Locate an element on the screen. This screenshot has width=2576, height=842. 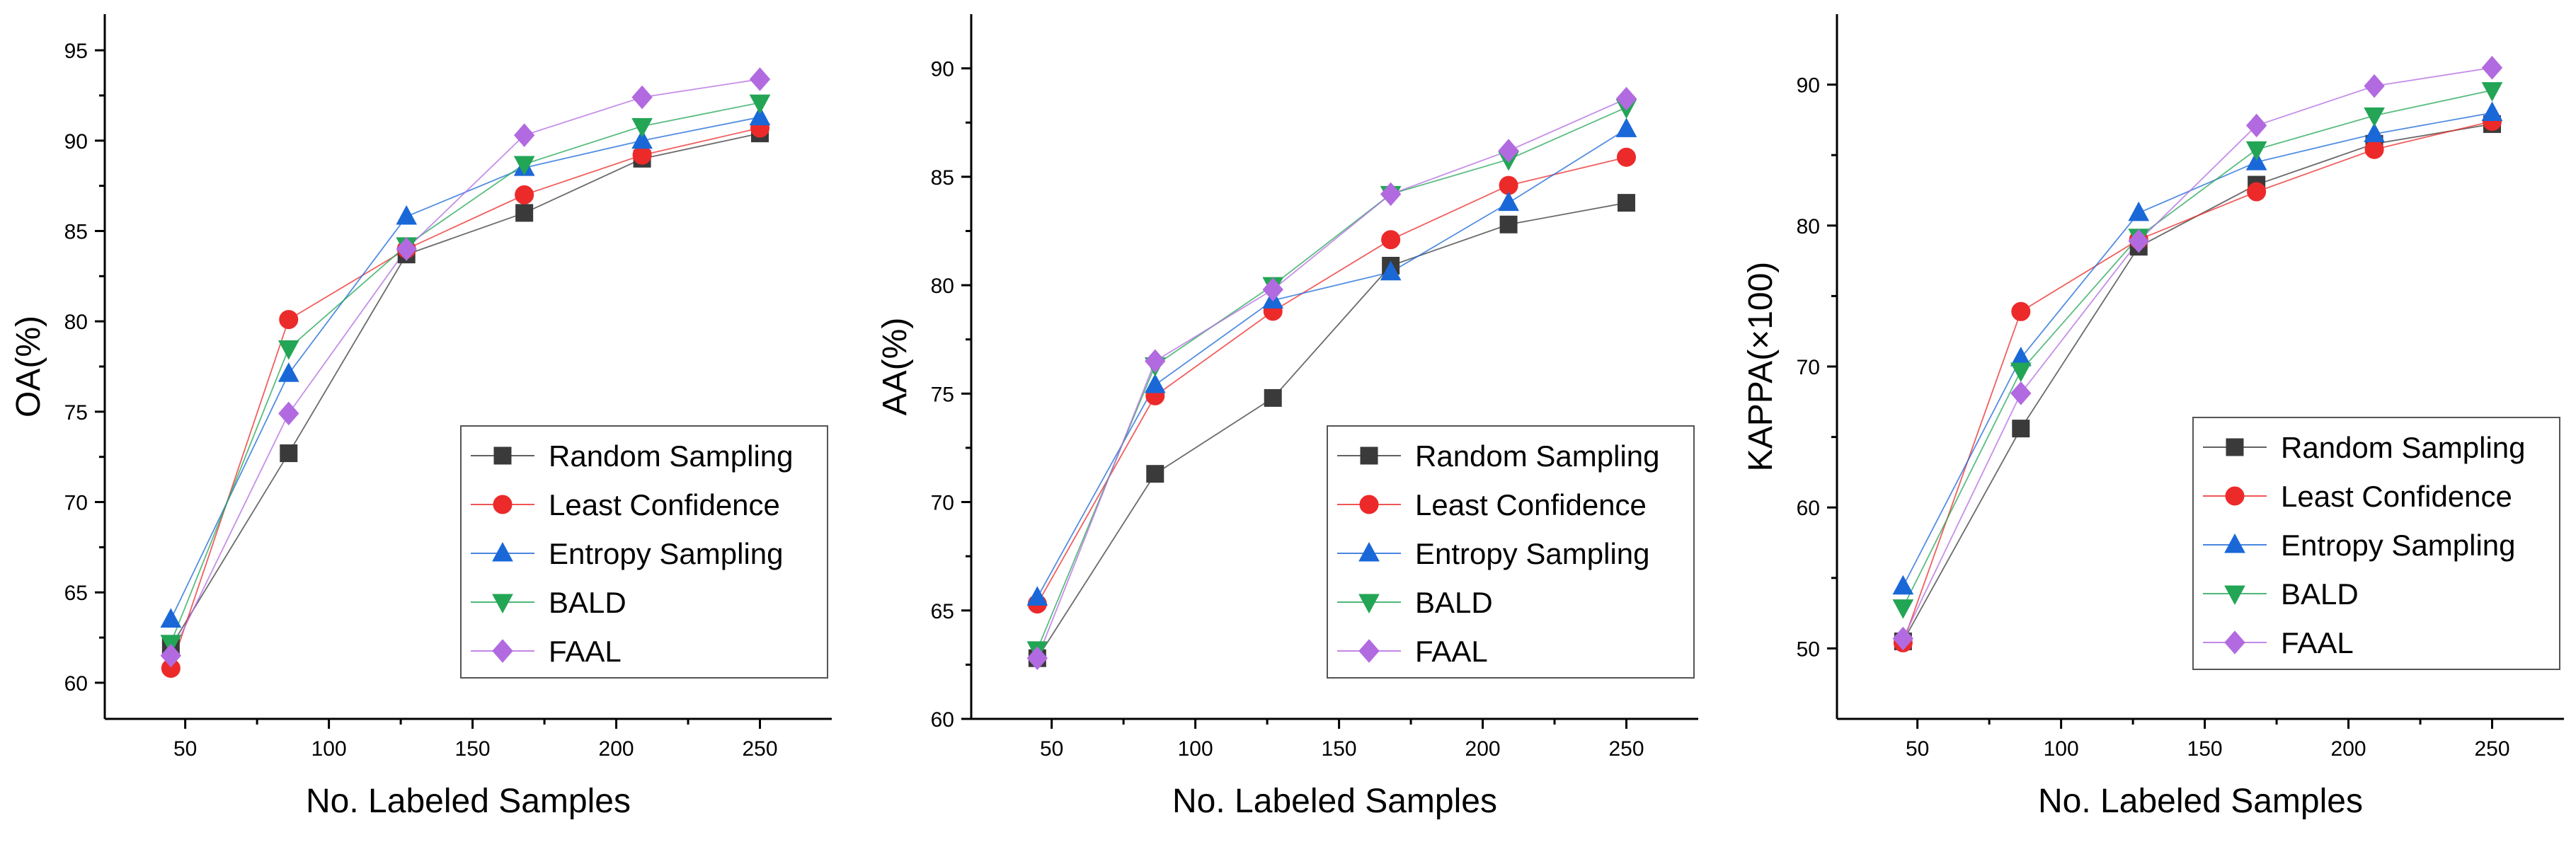
x-tick-label: 50 is located at coordinates (1917, 749).